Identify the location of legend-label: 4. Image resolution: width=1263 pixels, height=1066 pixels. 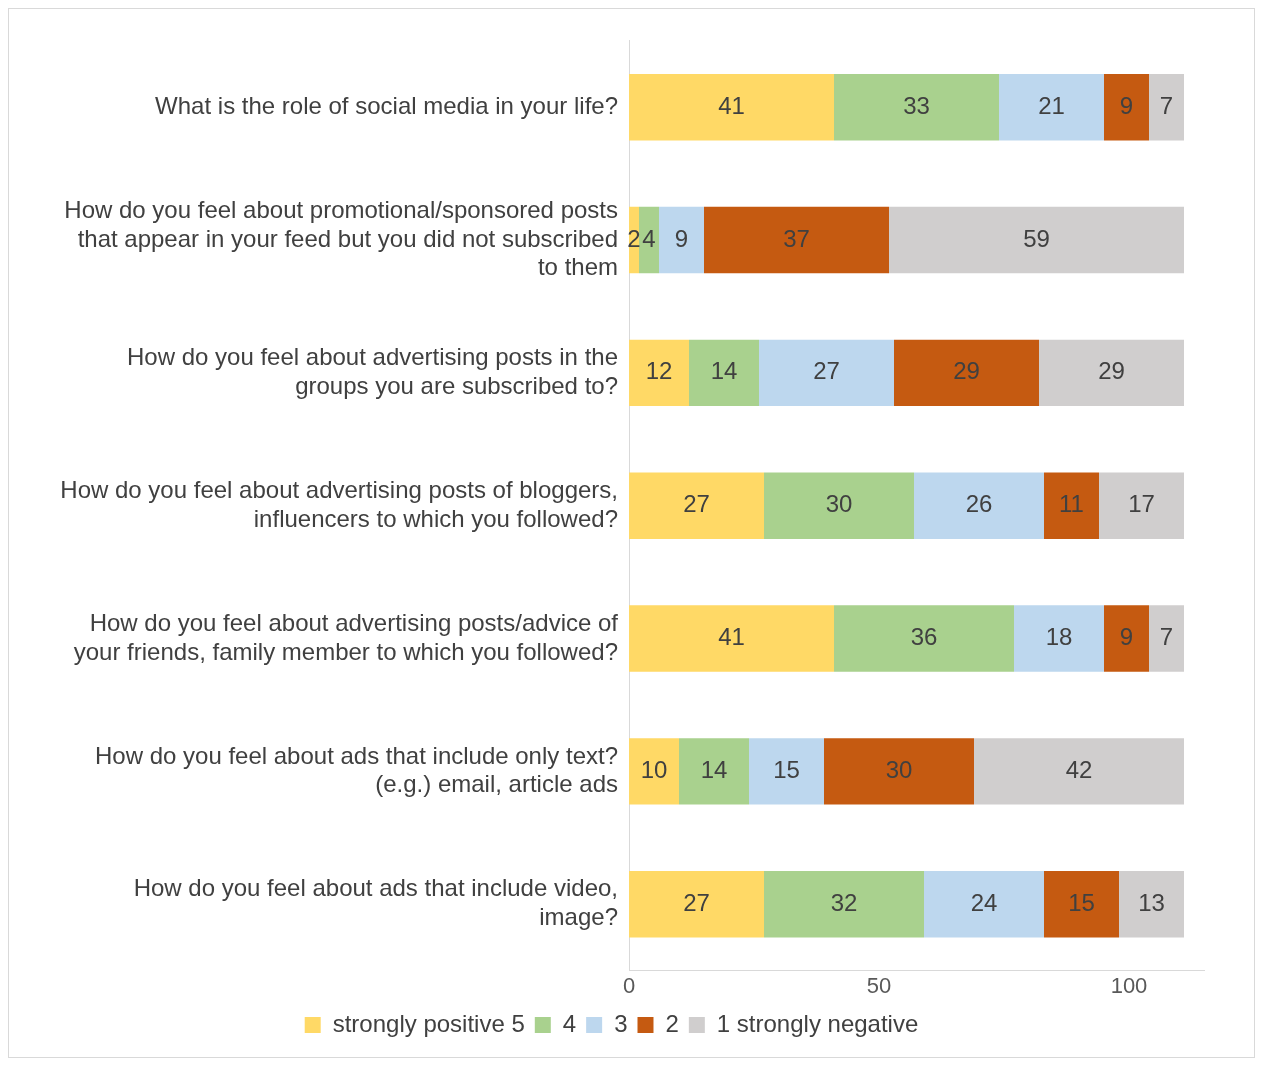
(569, 1023).